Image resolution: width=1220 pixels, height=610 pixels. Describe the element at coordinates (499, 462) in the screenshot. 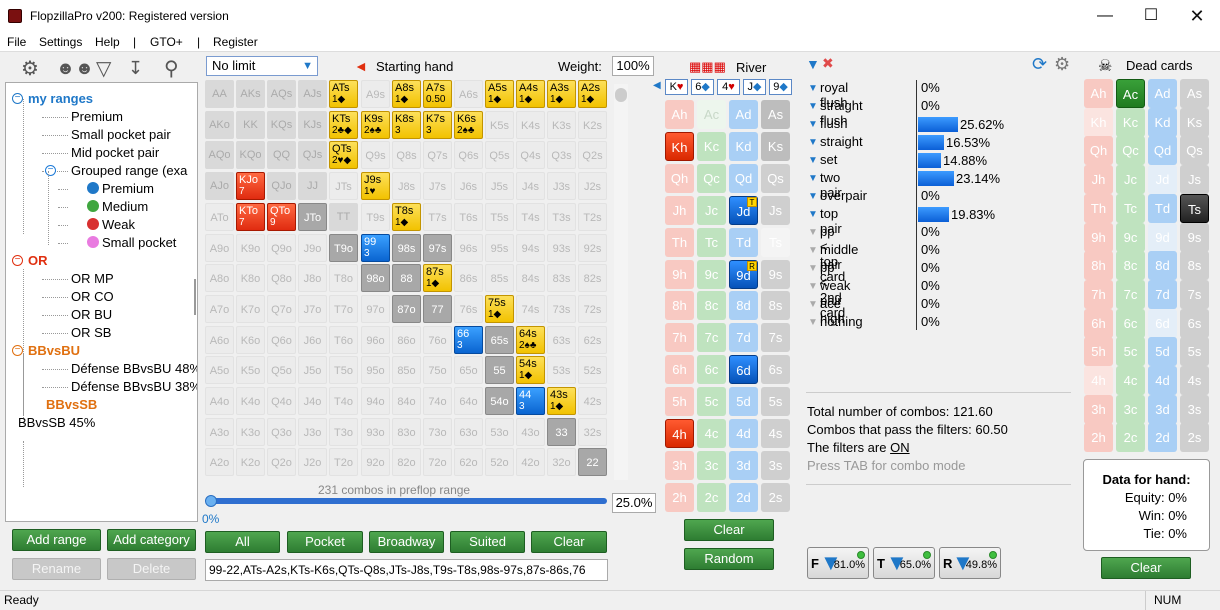

I see `hand-cell: 52o` at that location.